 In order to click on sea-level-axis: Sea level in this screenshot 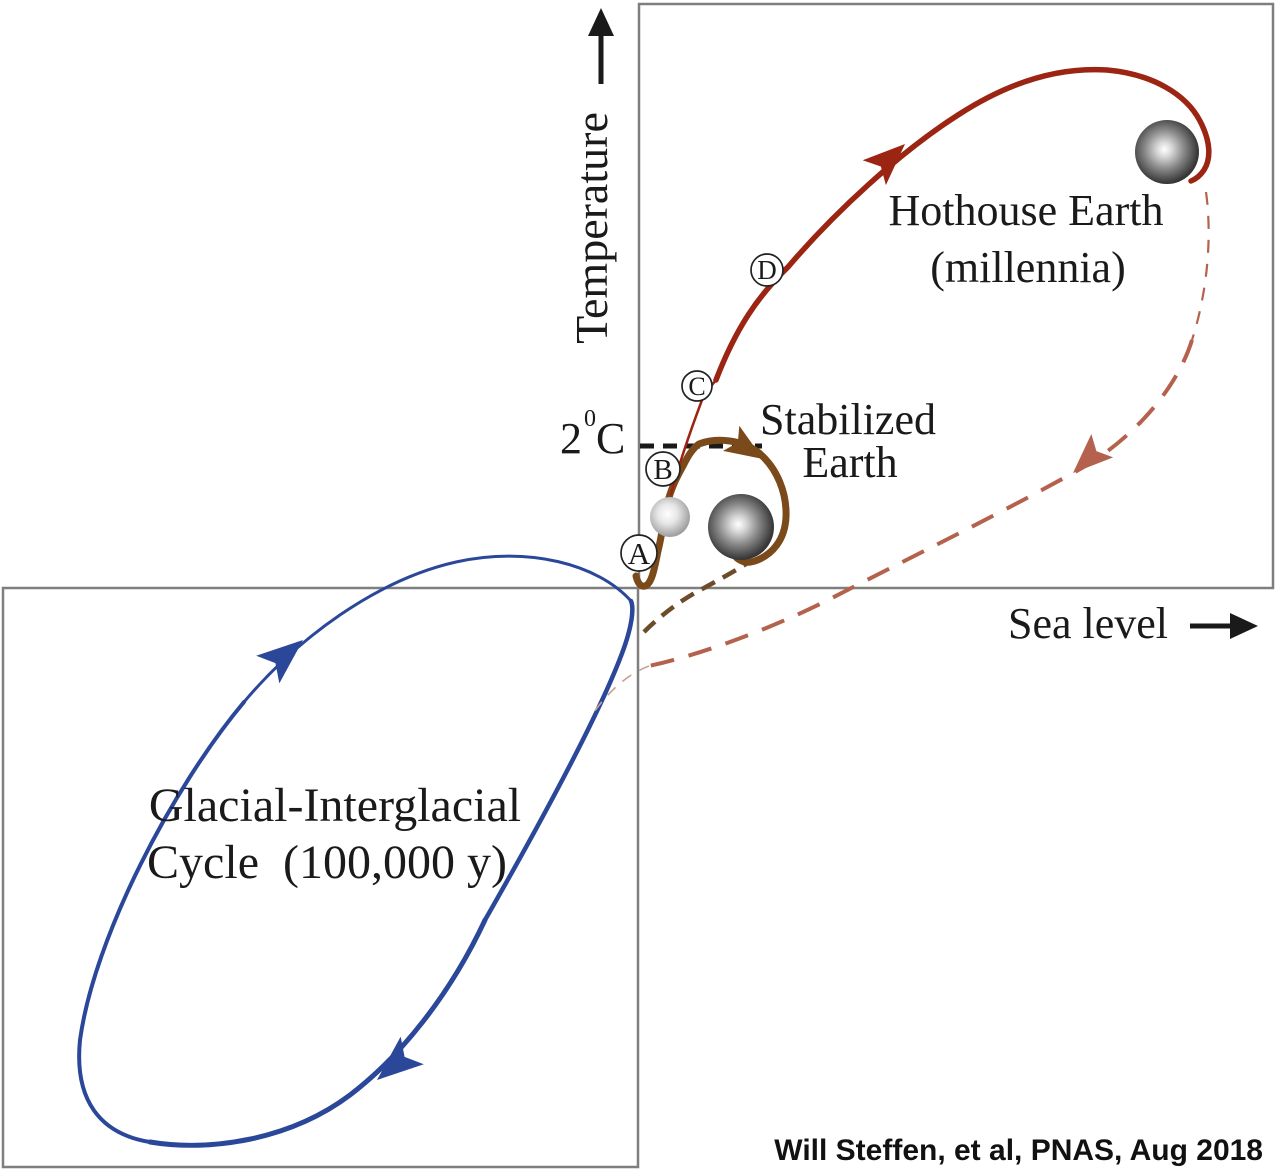, I will do `click(1133, 623)`.